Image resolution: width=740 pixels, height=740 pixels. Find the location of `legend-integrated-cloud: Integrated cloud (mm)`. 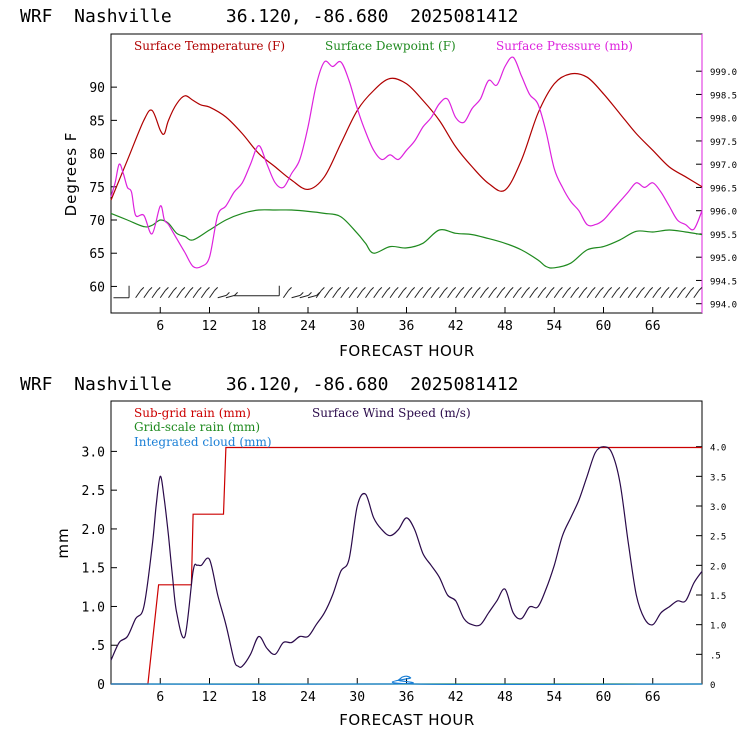

legend-integrated-cloud: Integrated cloud (mm) is located at coordinates (203, 442).